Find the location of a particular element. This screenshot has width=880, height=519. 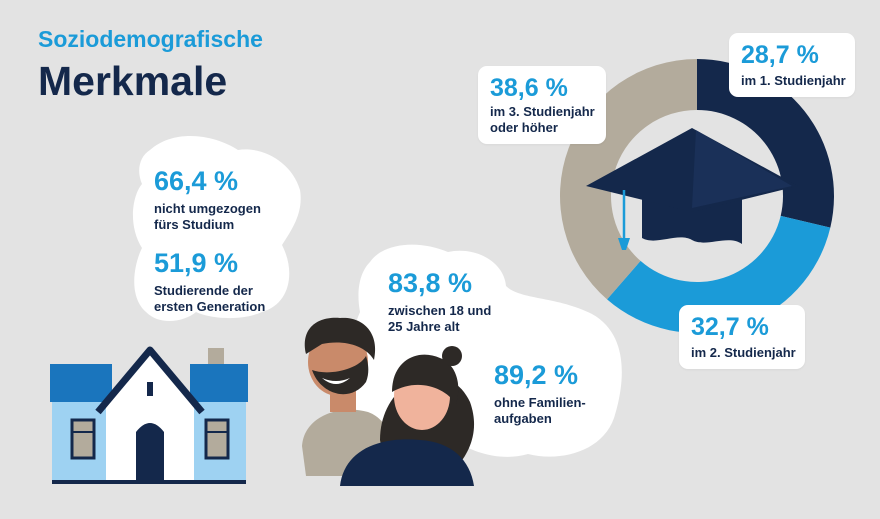

stat-label-line1: zwischen 18 und is located at coordinates (440, 310).